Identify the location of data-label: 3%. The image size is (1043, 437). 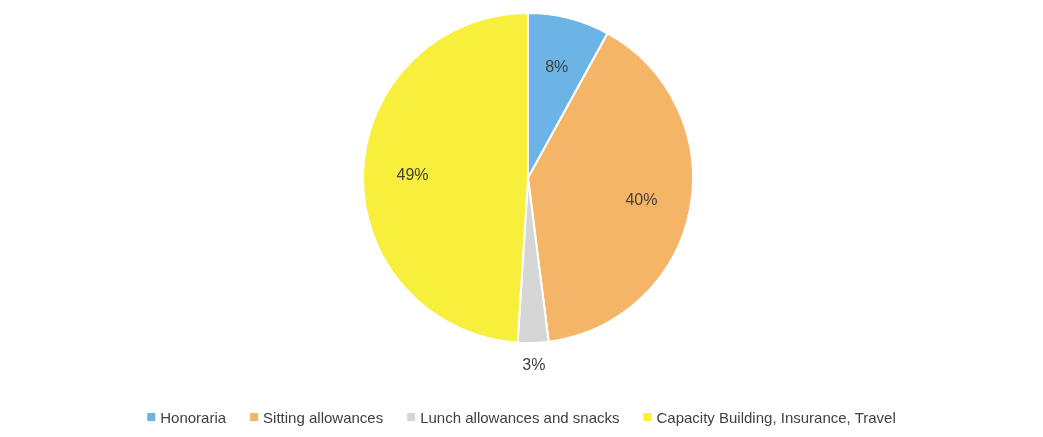
(534, 365).